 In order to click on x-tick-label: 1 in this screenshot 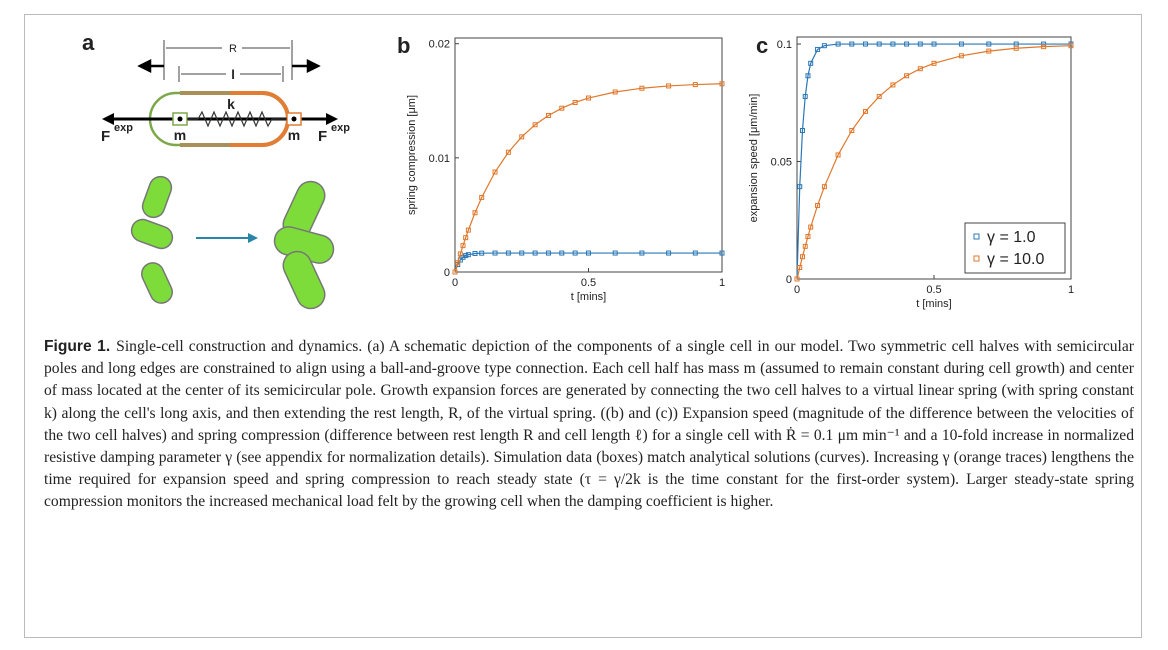, I will do `click(1071, 290)`.